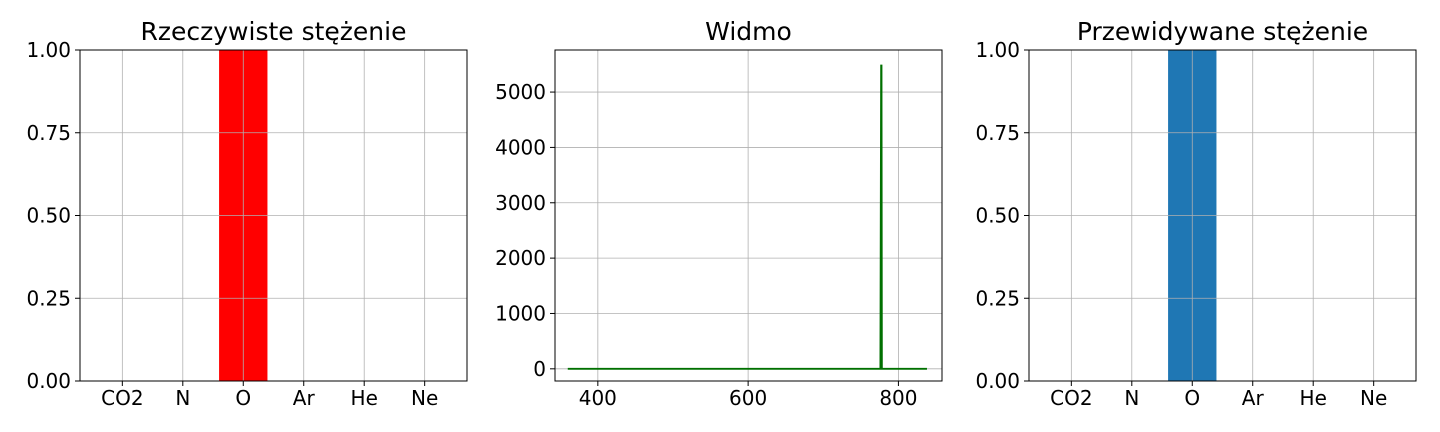  I want to click on y-tick-label: 5000, so click(520, 92).